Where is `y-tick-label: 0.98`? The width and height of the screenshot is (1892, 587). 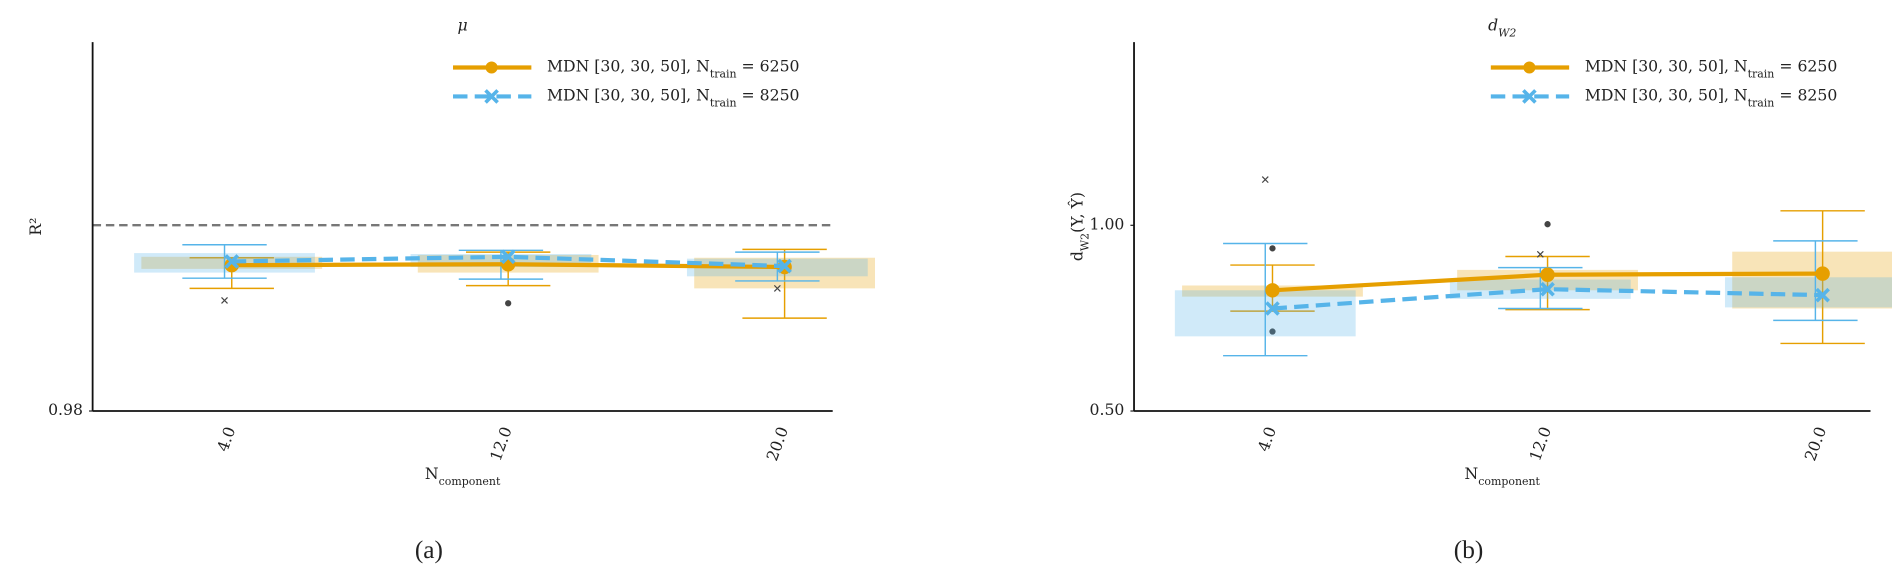 y-tick-label: 0.98 is located at coordinates (65, 409).